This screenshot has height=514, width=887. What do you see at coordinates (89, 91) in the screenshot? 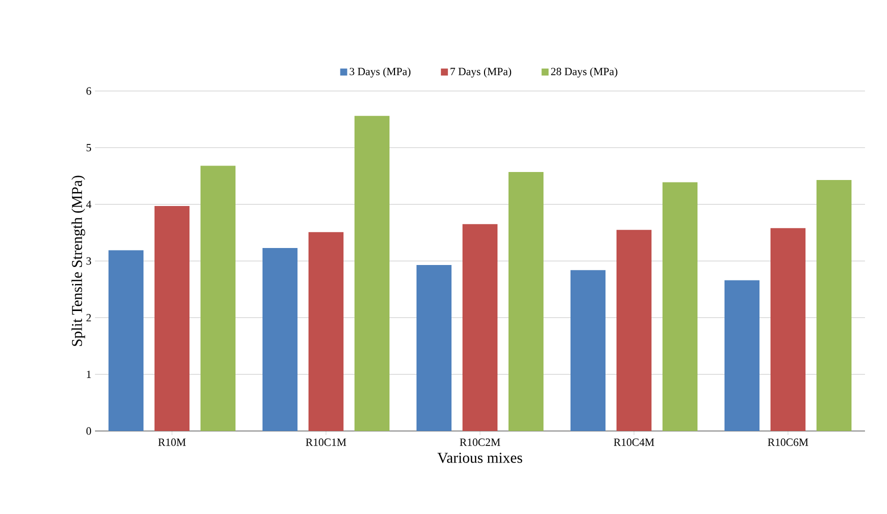
I see `y-tick-label: 6` at bounding box center [89, 91].